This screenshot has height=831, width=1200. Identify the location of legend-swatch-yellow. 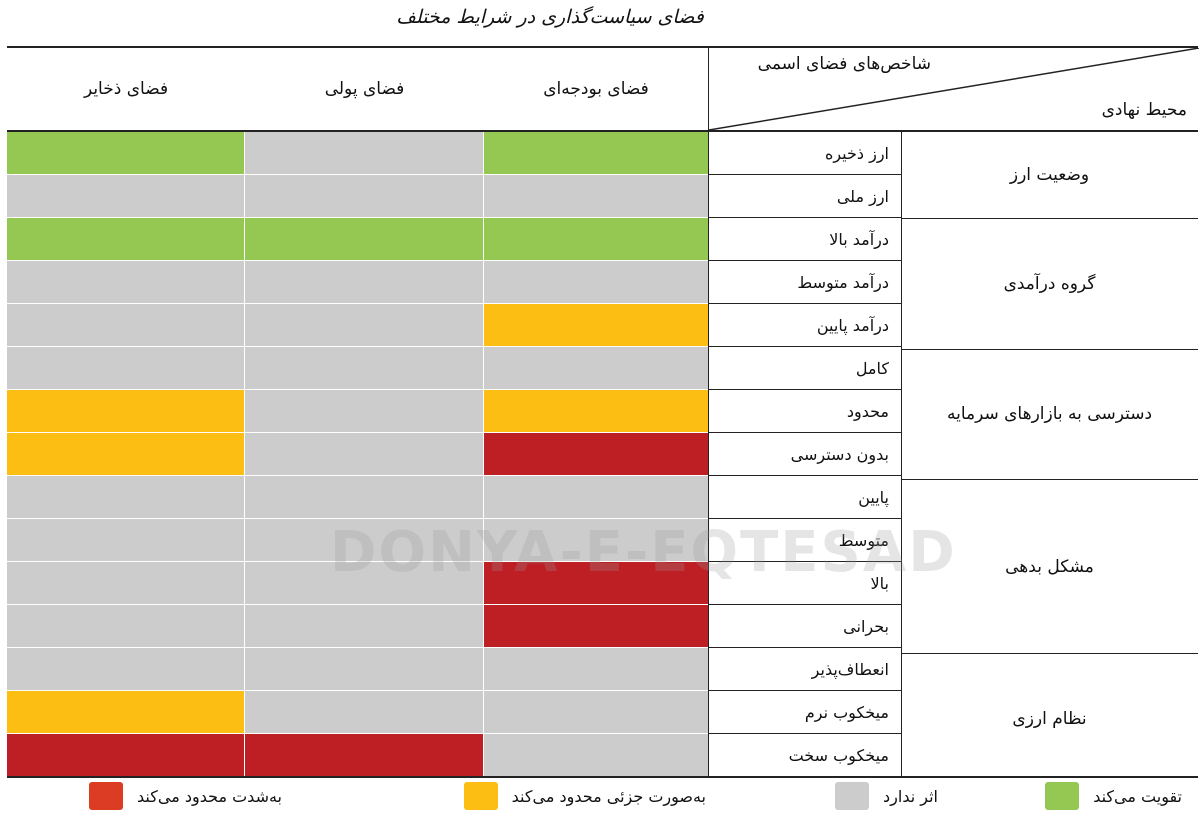
(480, 796).